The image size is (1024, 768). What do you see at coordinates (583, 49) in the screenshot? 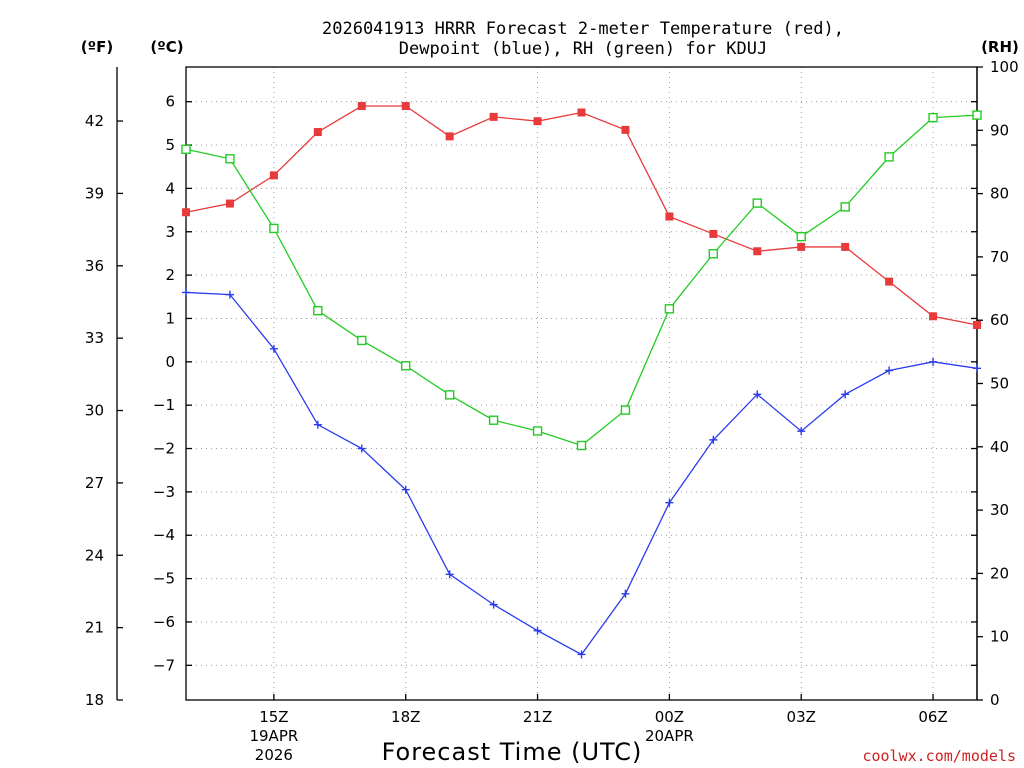
I see `chart-title-line-2: Dewpoint (blue), RH (green) for KDUJ` at bounding box center [583, 49].